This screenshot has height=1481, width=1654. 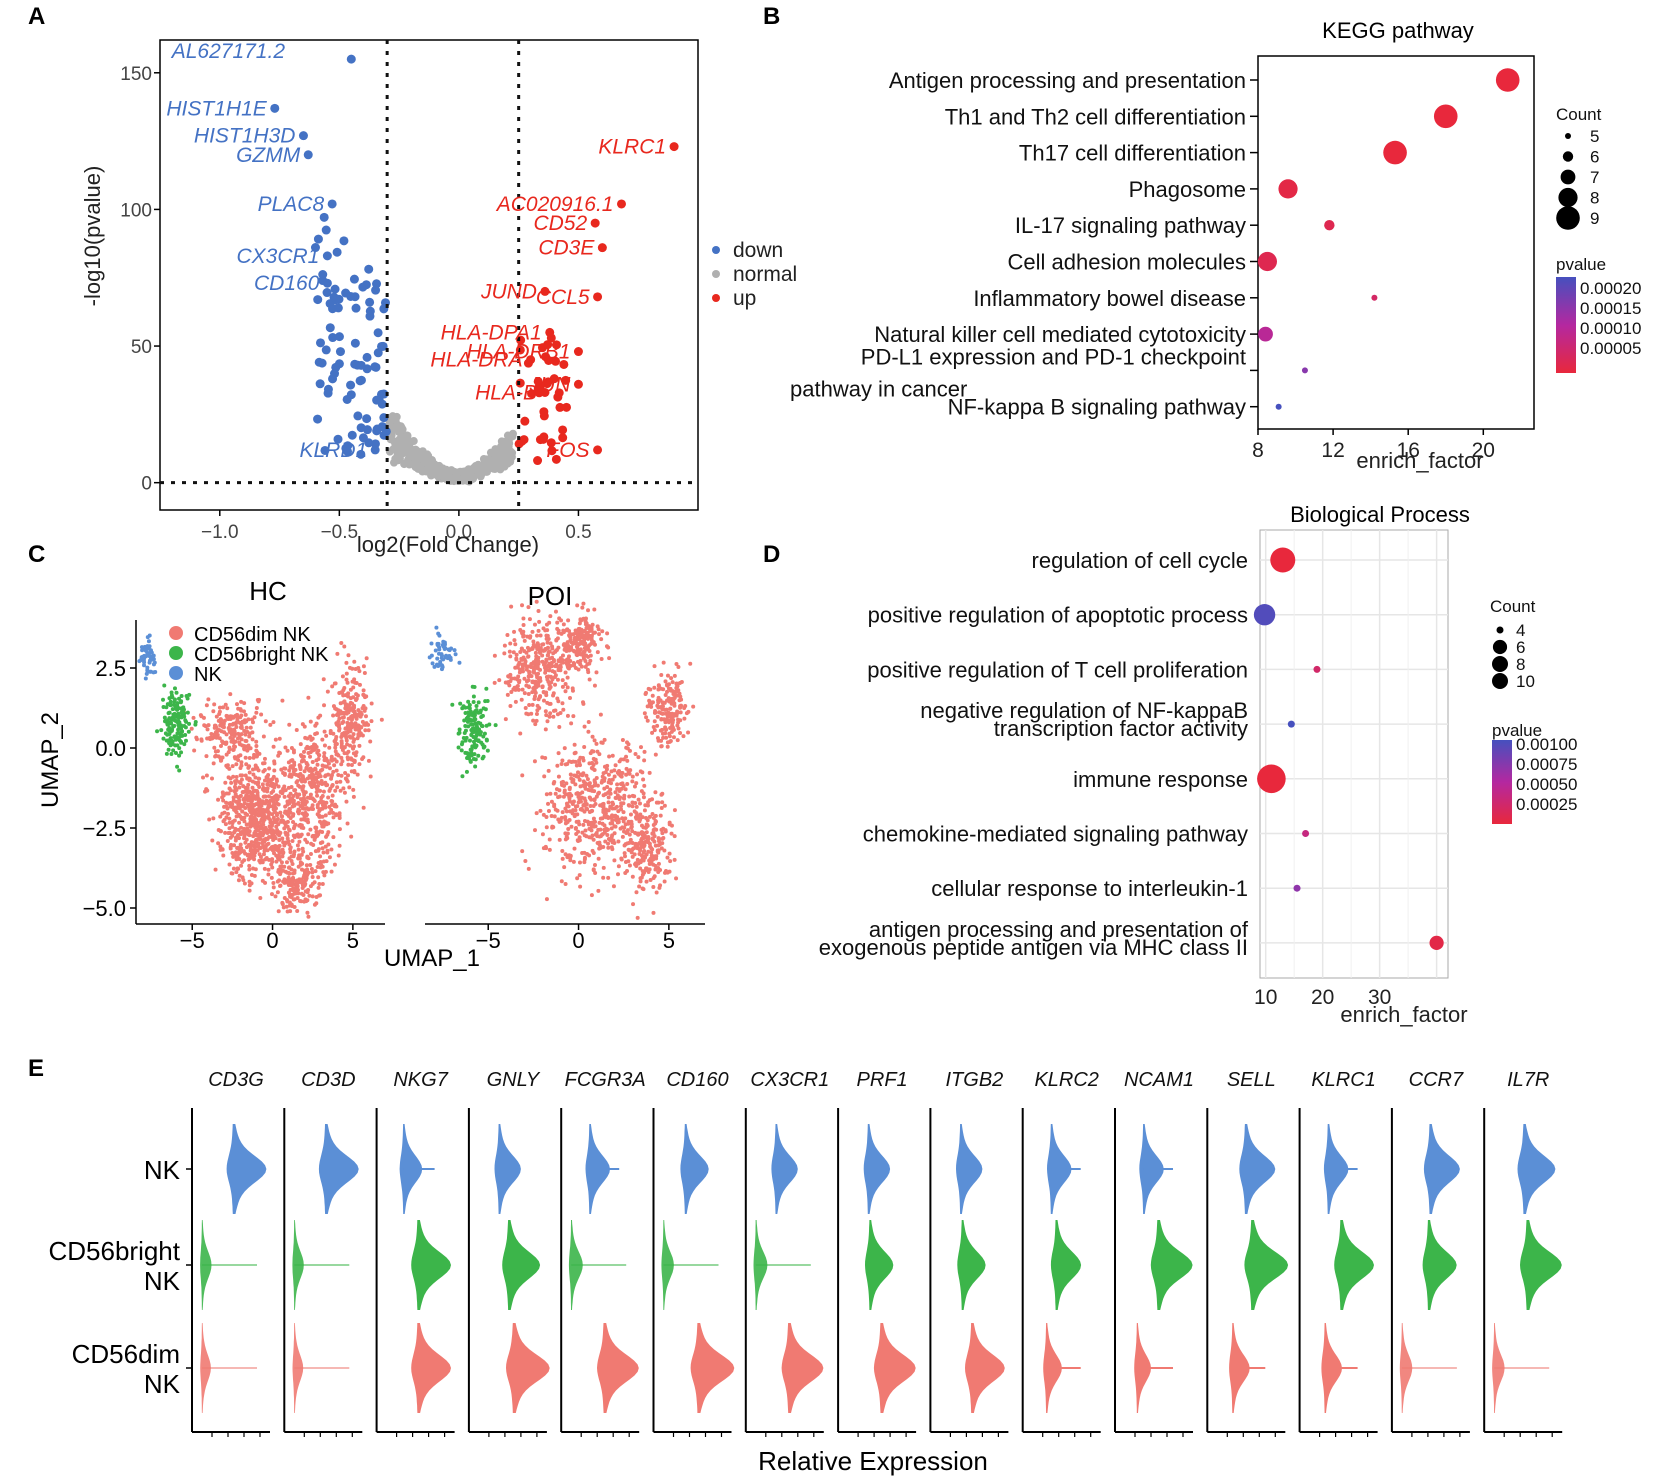 What do you see at coordinates (162, 1281) in the screenshot?
I see `violin-group-label: NK` at bounding box center [162, 1281].